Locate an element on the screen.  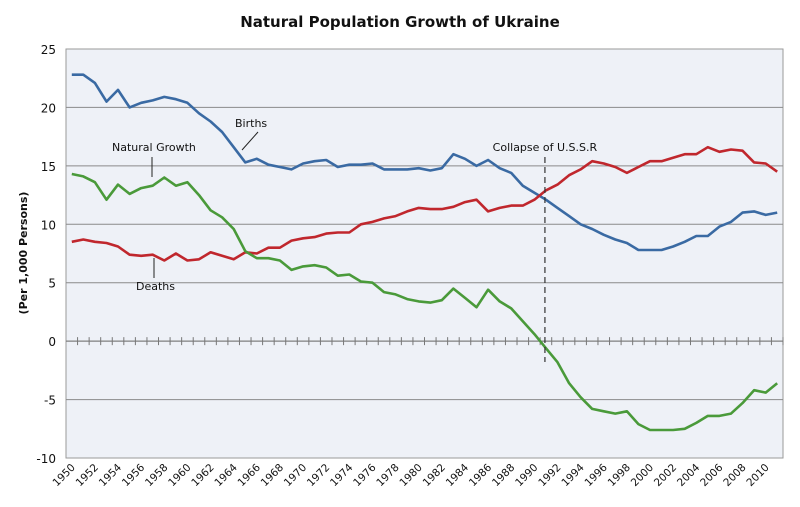
y-tick-label: -5 is located at coordinates (50, 401).